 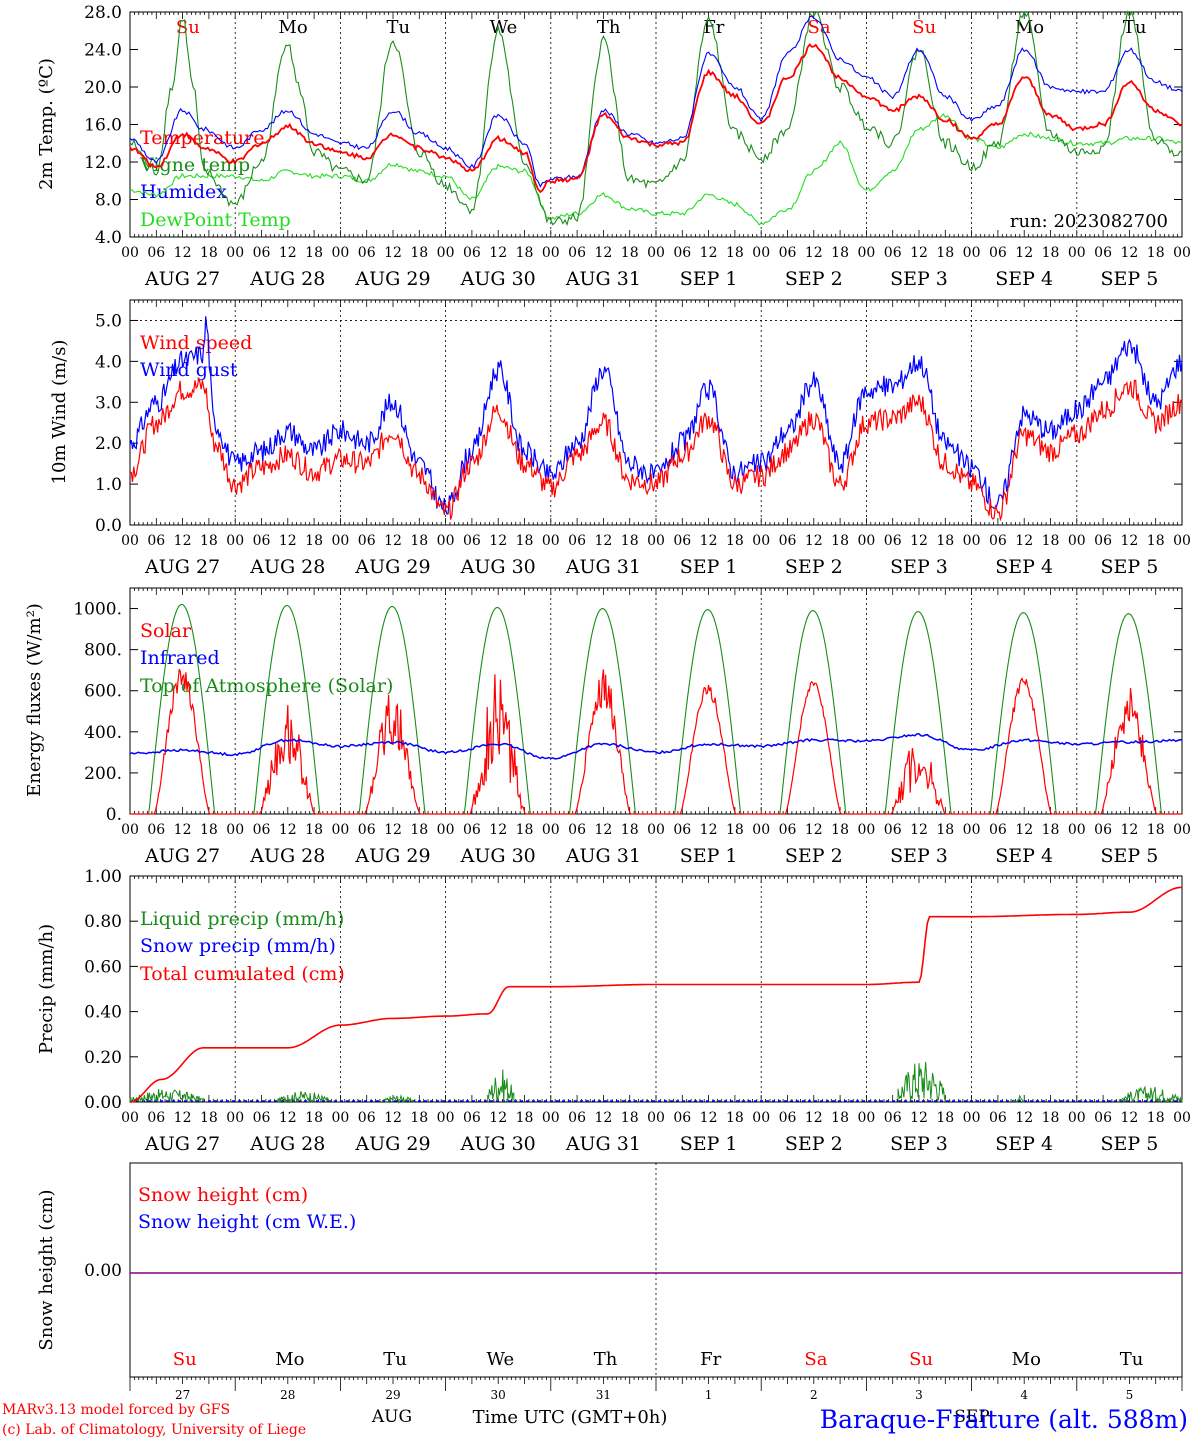 I want to click on legend-temperature: Temperature, so click(x=202, y=138).